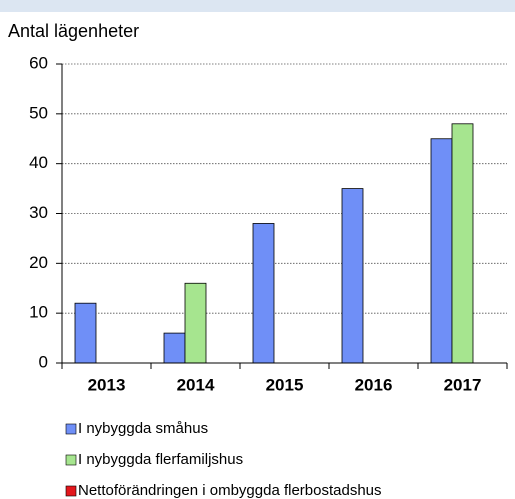 This screenshot has width=515, height=499. I want to click on legend-label: I nybyggda flerfamiljshus, so click(160, 459).